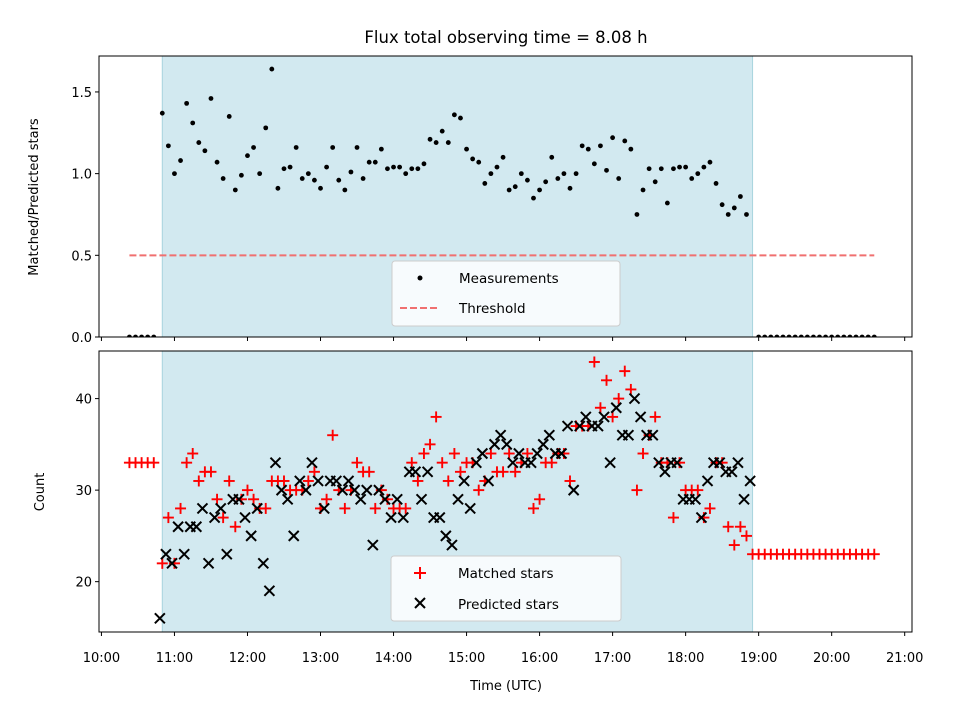  I want to click on y-tick-label: 30, so click(83, 491).